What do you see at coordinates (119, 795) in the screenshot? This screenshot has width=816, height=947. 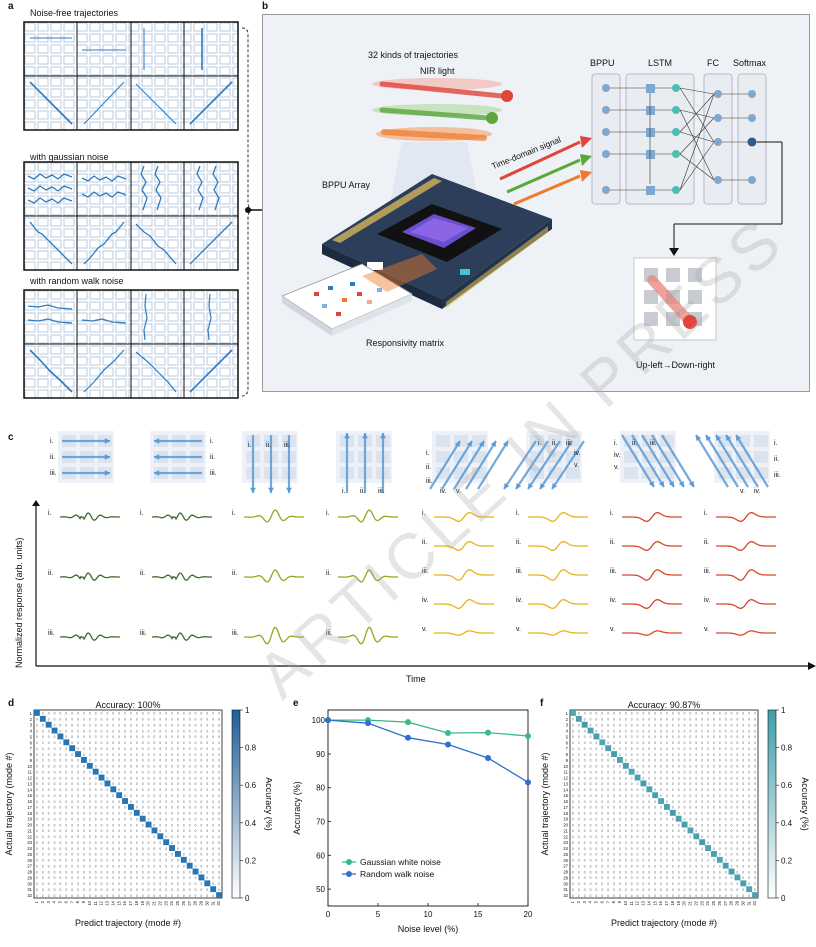 I see `matrix-cell` at bounding box center [119, 795].